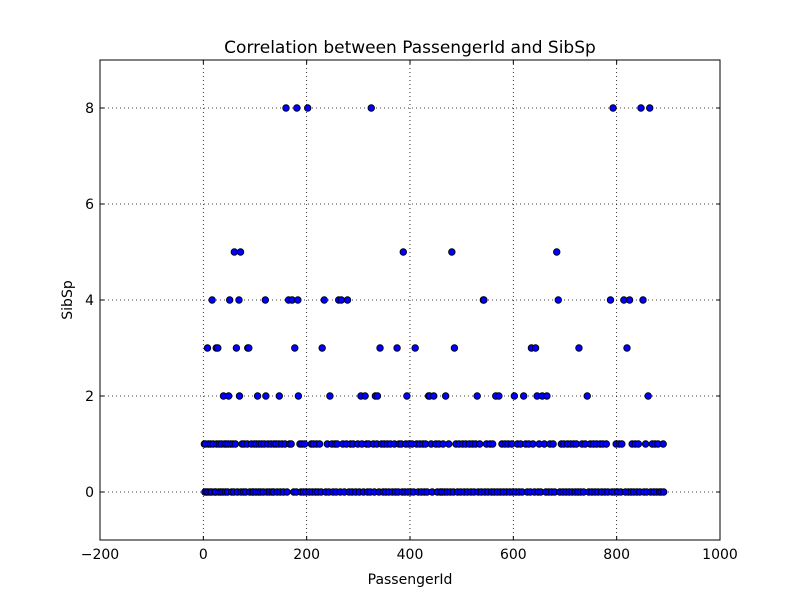 The height and width of the screenshot is (600, 800). What do you see at coordinates (89, 109) in the screenshot?
I see `y-tick-label: 8` at bounding box center [89, 109].